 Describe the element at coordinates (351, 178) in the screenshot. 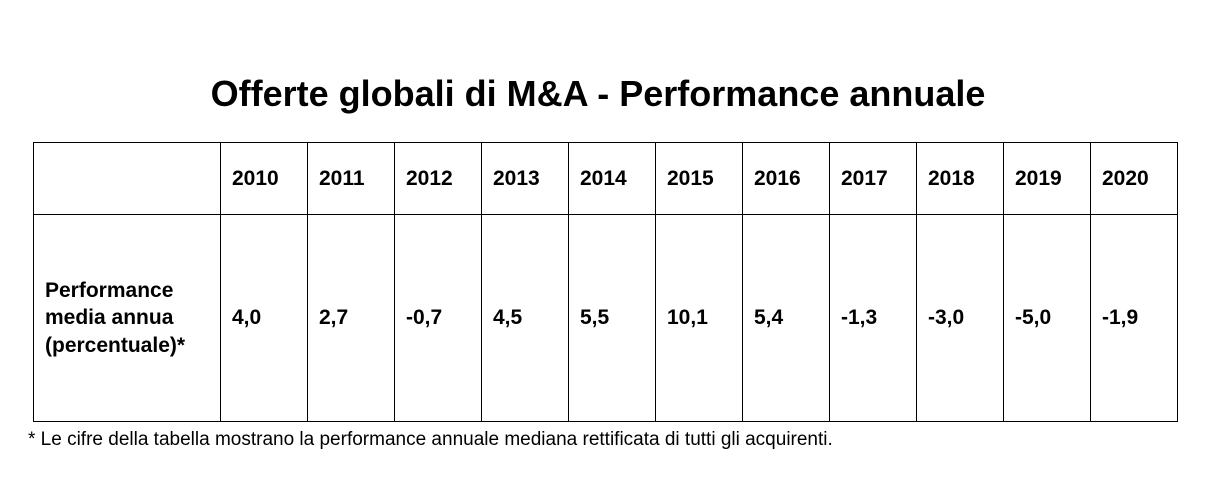

I see `year-header-2011: 2011` at that location.